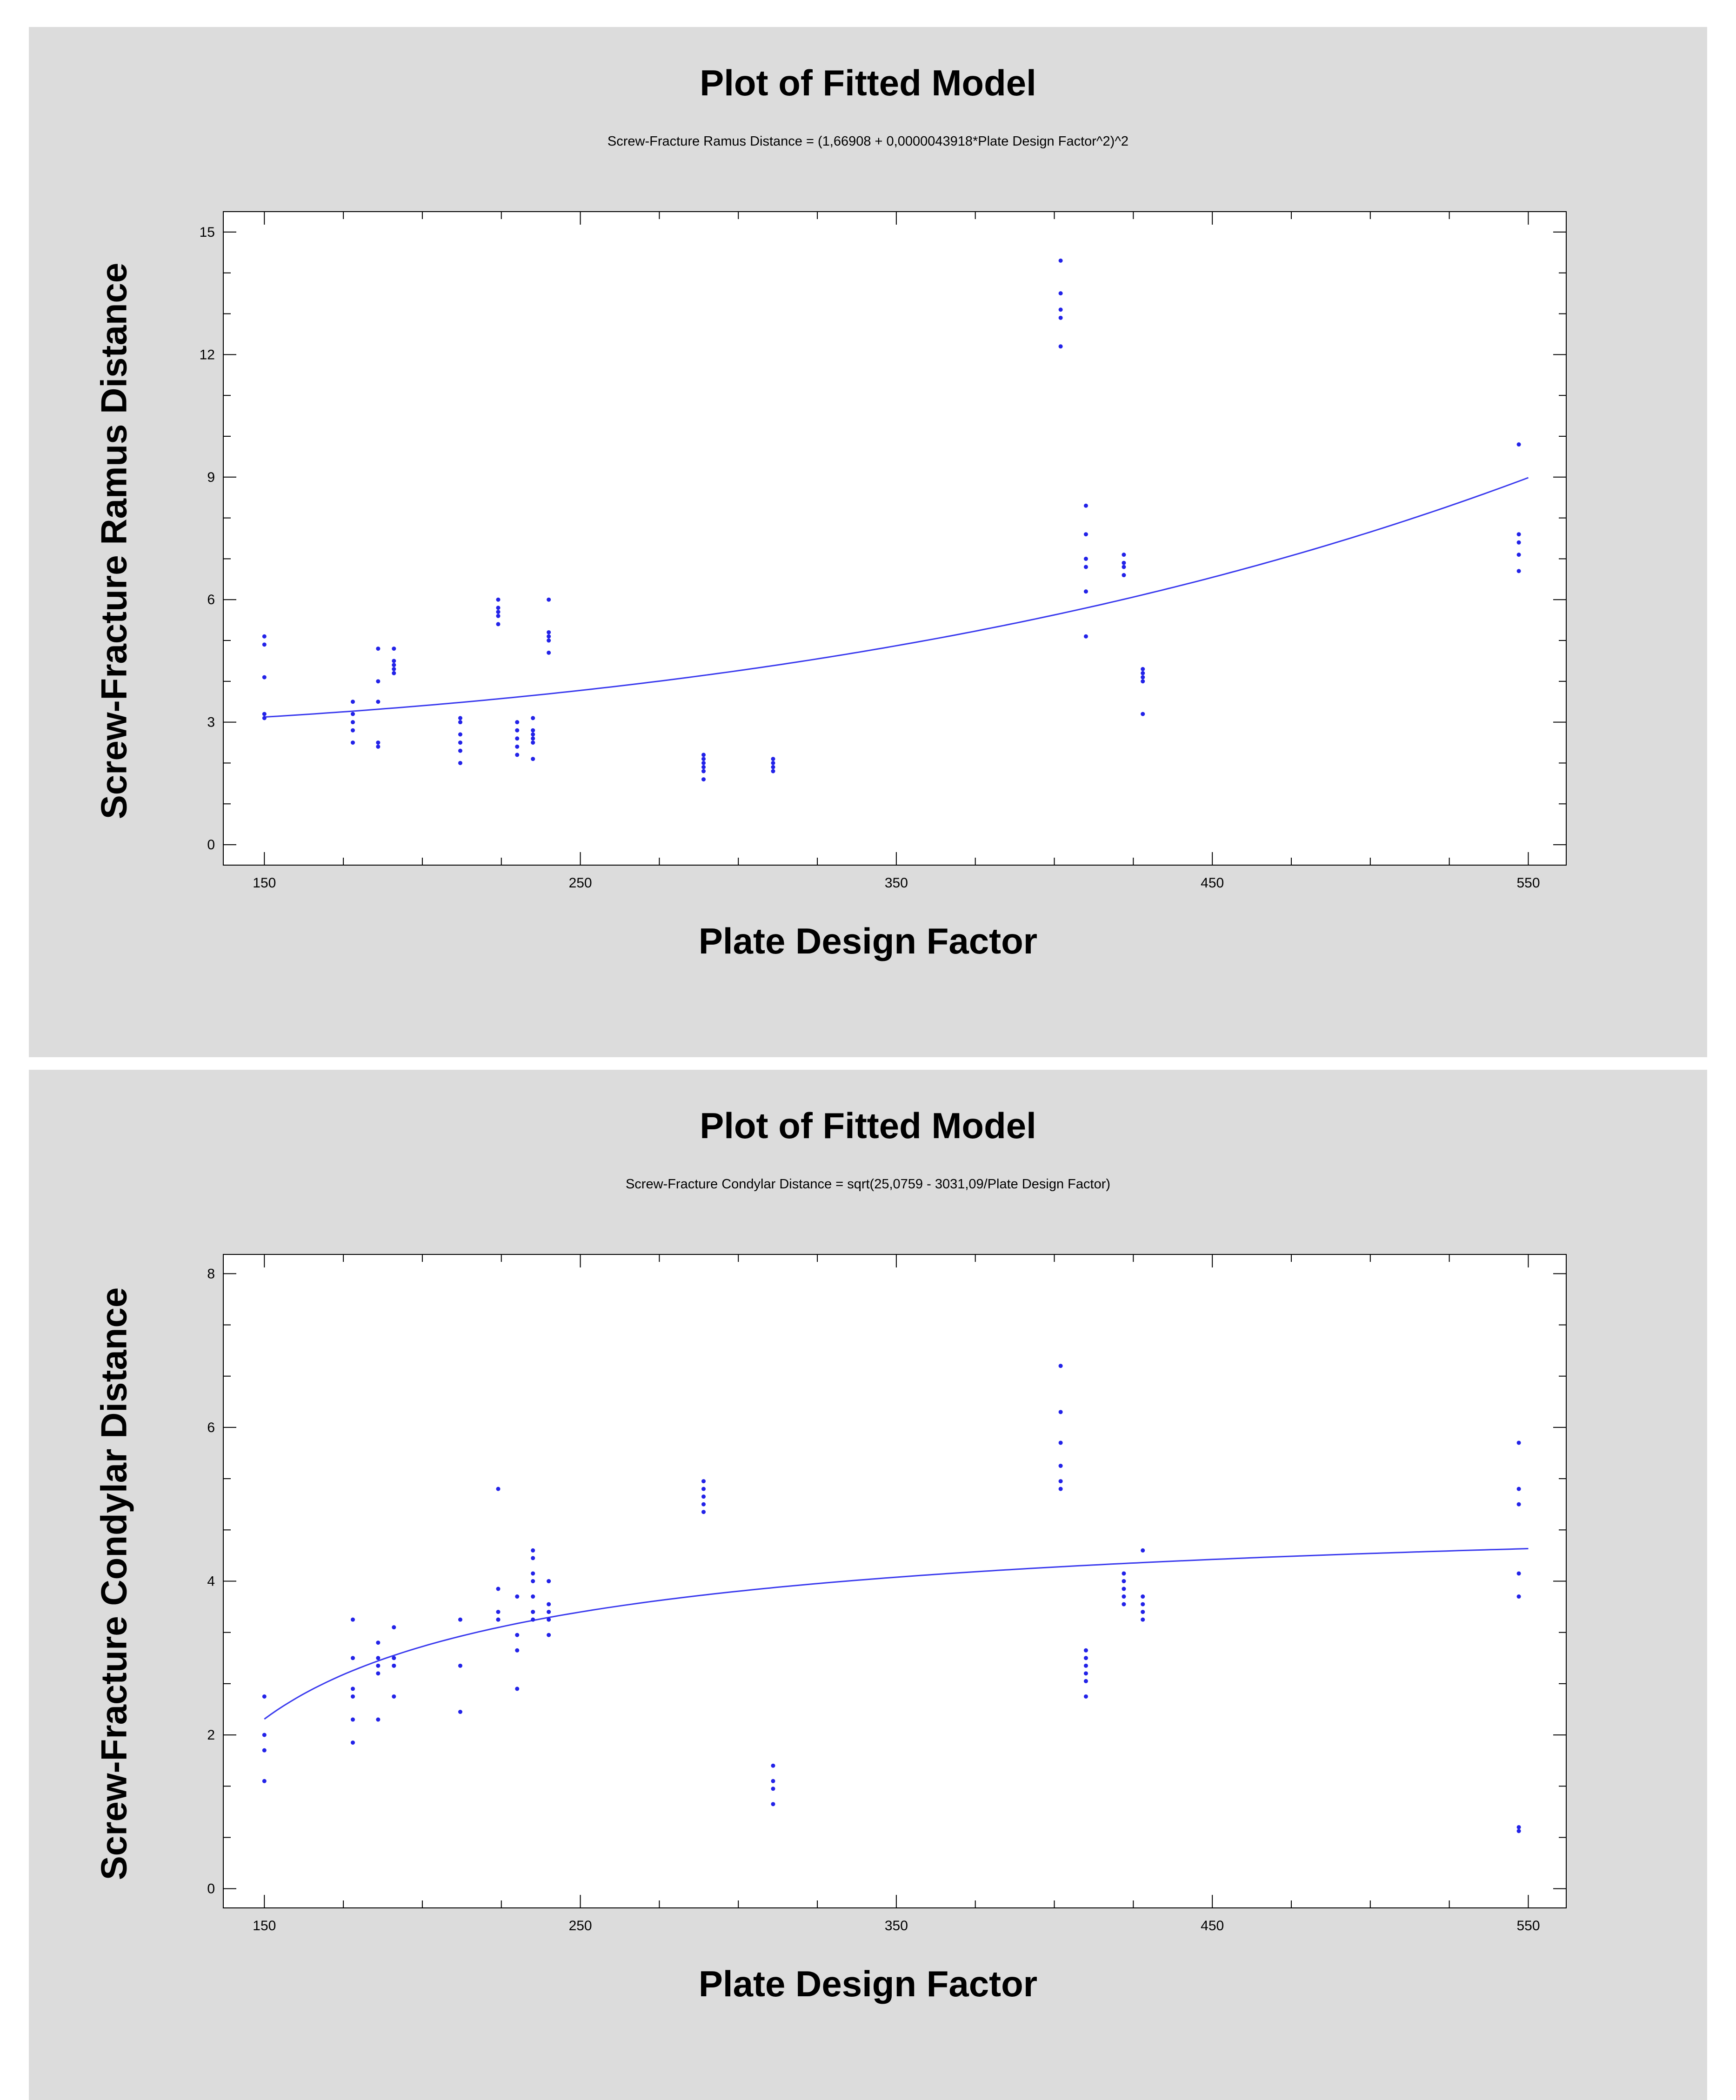 The image size is (1736, 2100). Describe the element at coordinates (211, 722) in the screenshot. I see `y-tick-label: 3` at that location.